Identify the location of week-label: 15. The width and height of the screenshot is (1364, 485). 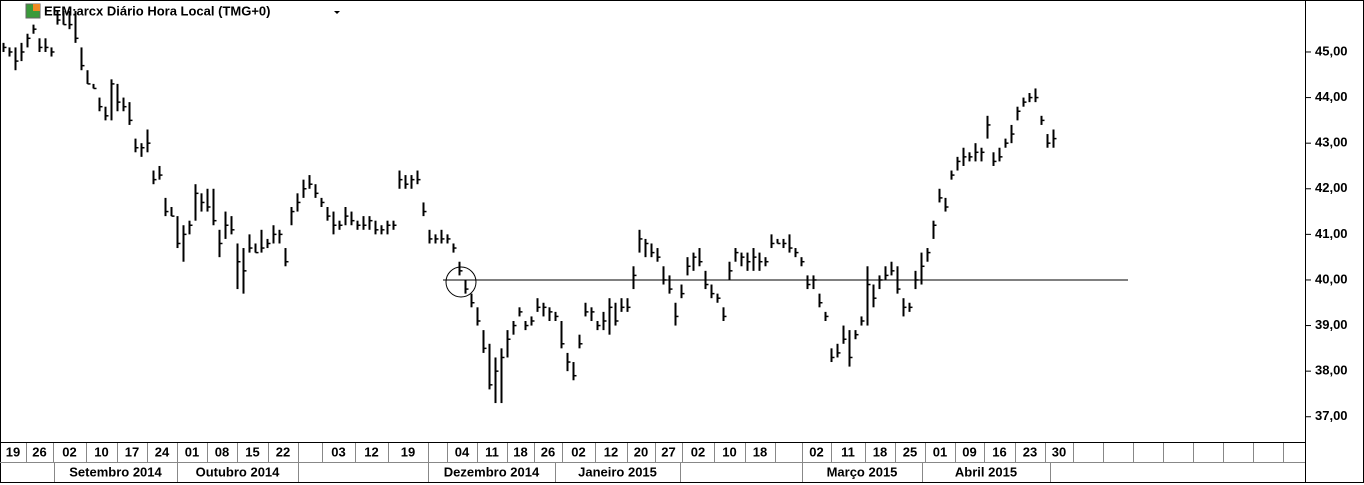
(252, 451).